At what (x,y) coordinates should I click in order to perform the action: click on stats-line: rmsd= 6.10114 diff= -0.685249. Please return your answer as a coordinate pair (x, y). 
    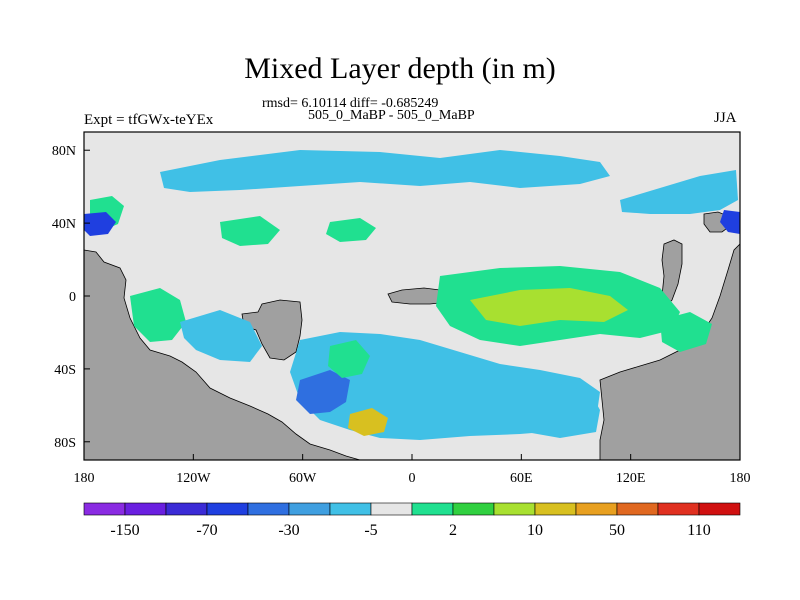
    Looking at the image, I should click on (350, 103).